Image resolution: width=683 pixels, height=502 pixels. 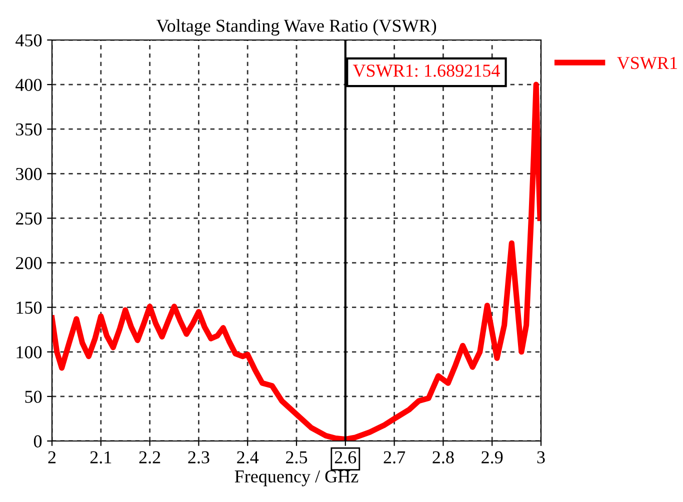 I want to click on x-axis-title: Frequency / GHz, so click(x=296, y=478).